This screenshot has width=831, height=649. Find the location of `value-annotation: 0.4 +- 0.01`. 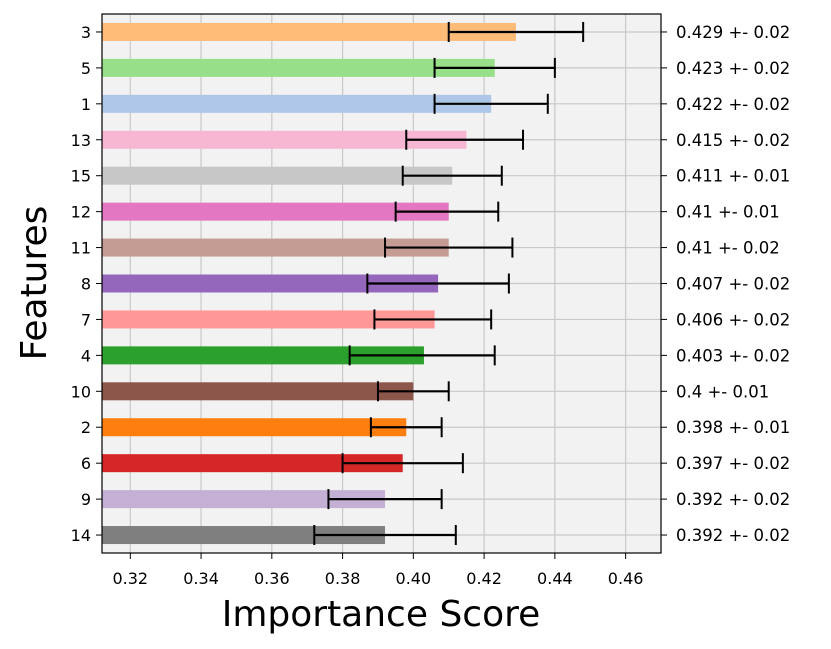

value-annotation: 0.4 +- 0.01 is located at coordinates (722, 391).